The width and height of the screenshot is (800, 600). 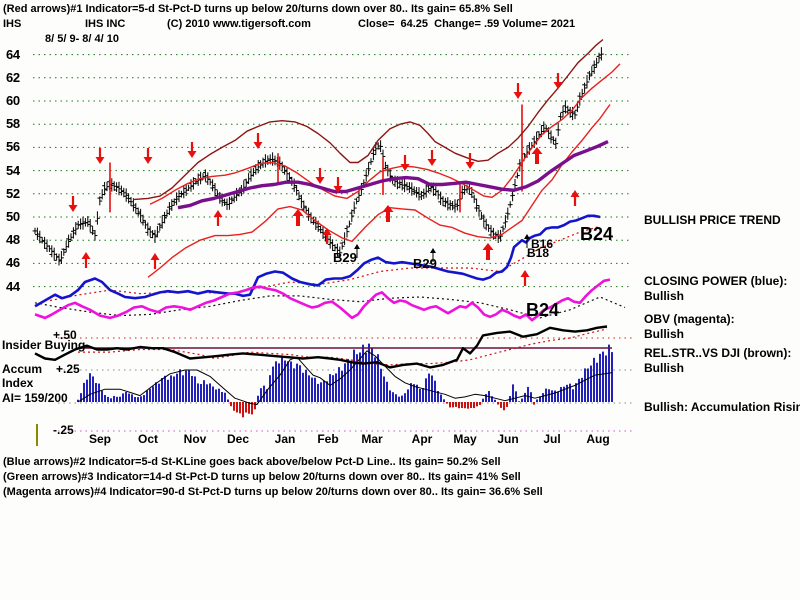 I want to click on obv-ma-dotted, so click(x=330, y=307).